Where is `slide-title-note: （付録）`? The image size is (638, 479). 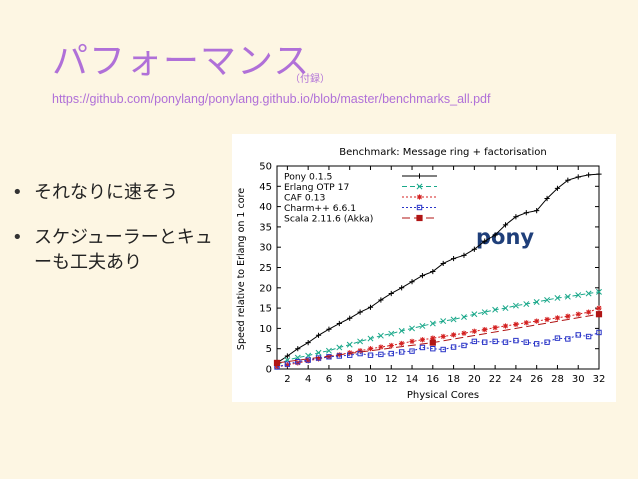 slide-title-note: （付録） is located at coordinates (310, 79).